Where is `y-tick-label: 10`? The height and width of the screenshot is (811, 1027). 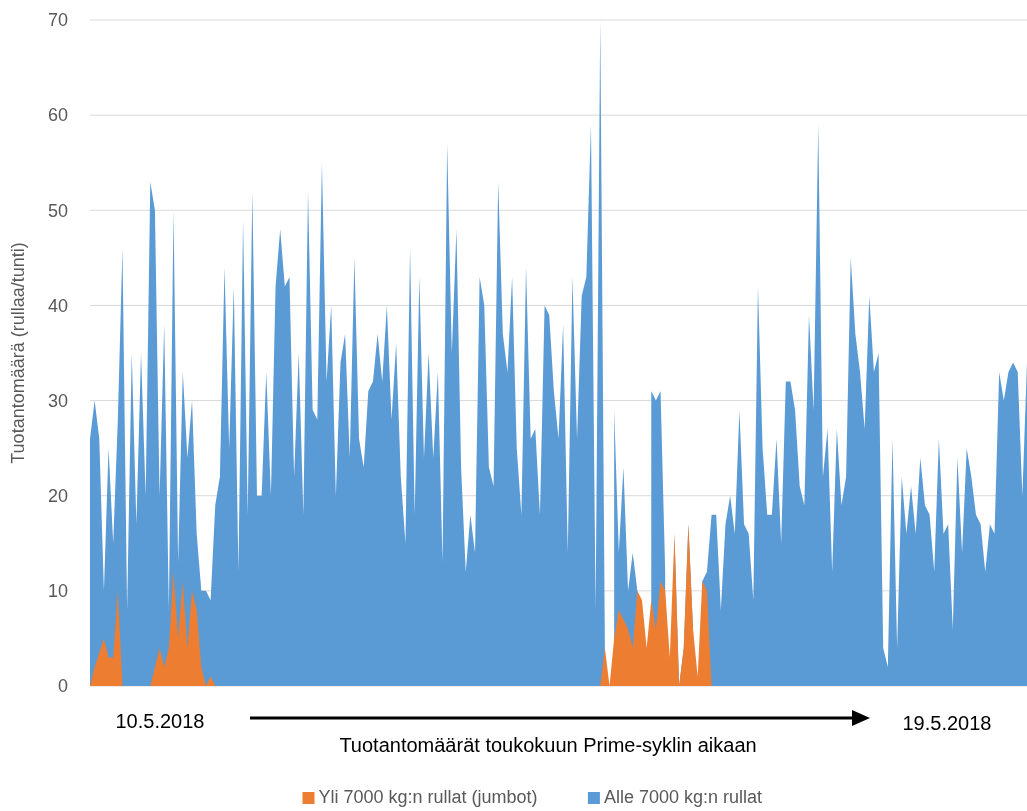 y-tick-label: 10 is located at coordinates (57, 591).